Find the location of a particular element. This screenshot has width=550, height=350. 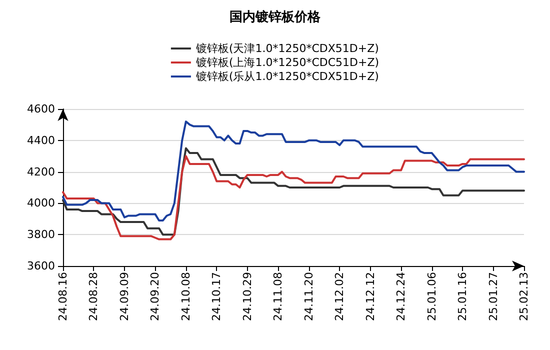

x-tick-label: 25.01.06 is located at coordinates (431, 296).